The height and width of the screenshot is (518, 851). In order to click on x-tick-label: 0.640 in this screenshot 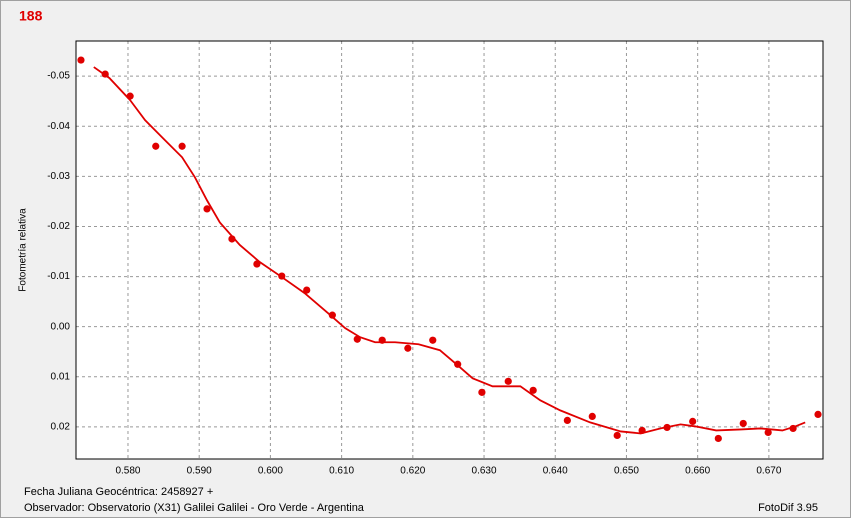, I will do `click(555, 471)`.